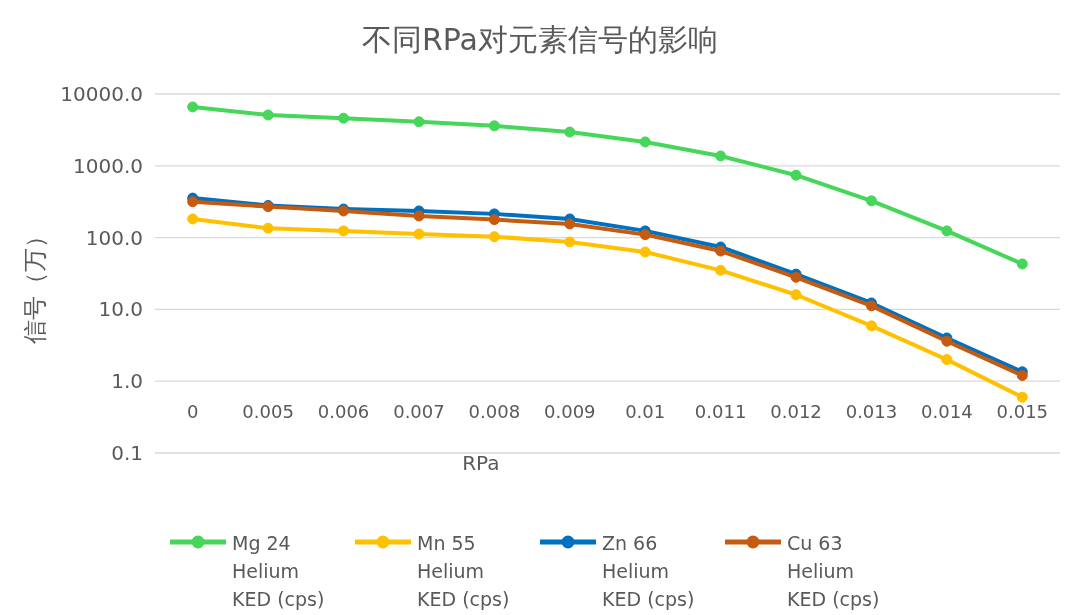 The height and width of the screenshot is (615, 1080). Describe the element at coordinates (494, 411) in the screenshot. I see `x-tick-label: 0.008` at that location.